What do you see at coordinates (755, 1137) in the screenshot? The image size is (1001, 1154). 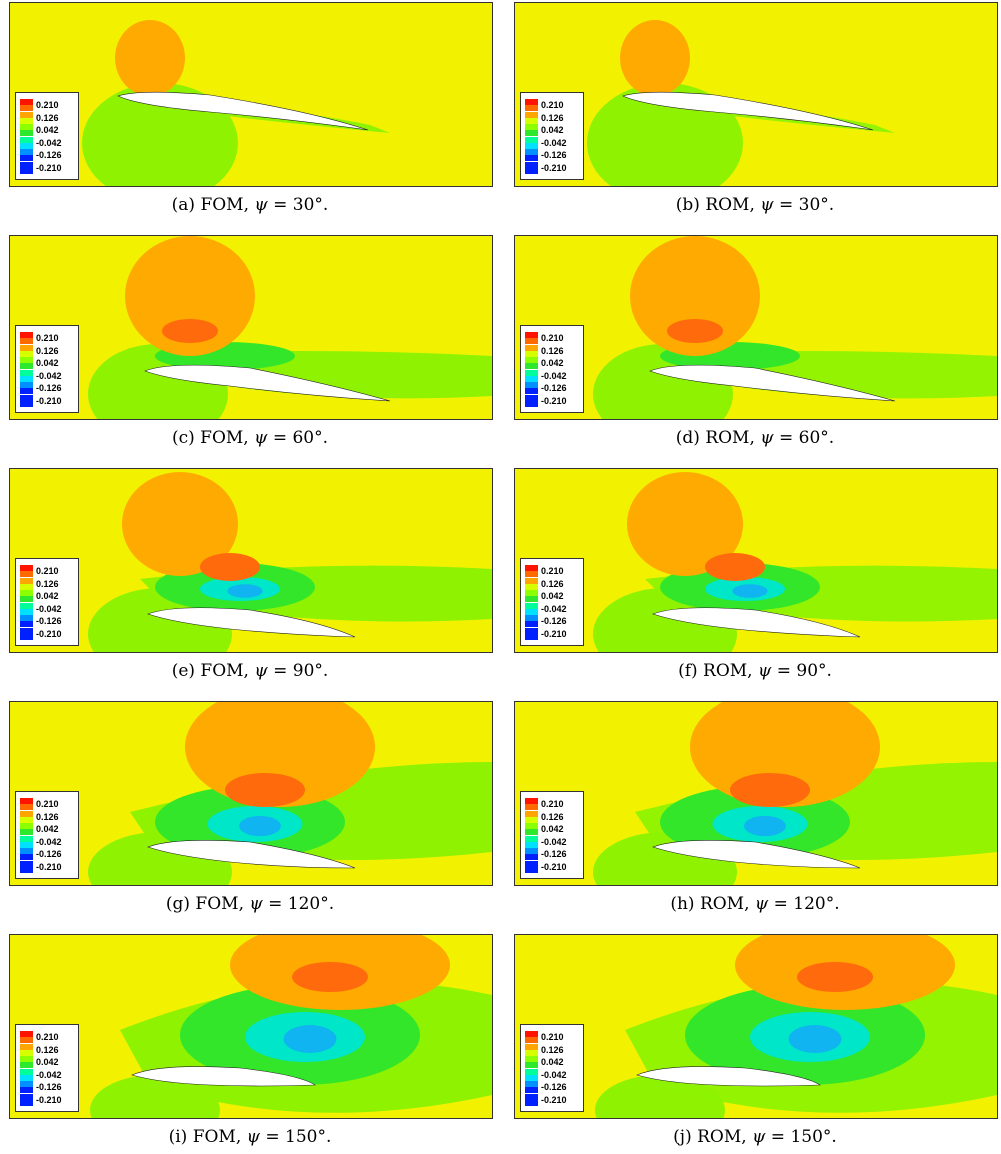 I see `panel-caption: (j) ROM, ψ = 150°.` at bounding box center [755, 1137].